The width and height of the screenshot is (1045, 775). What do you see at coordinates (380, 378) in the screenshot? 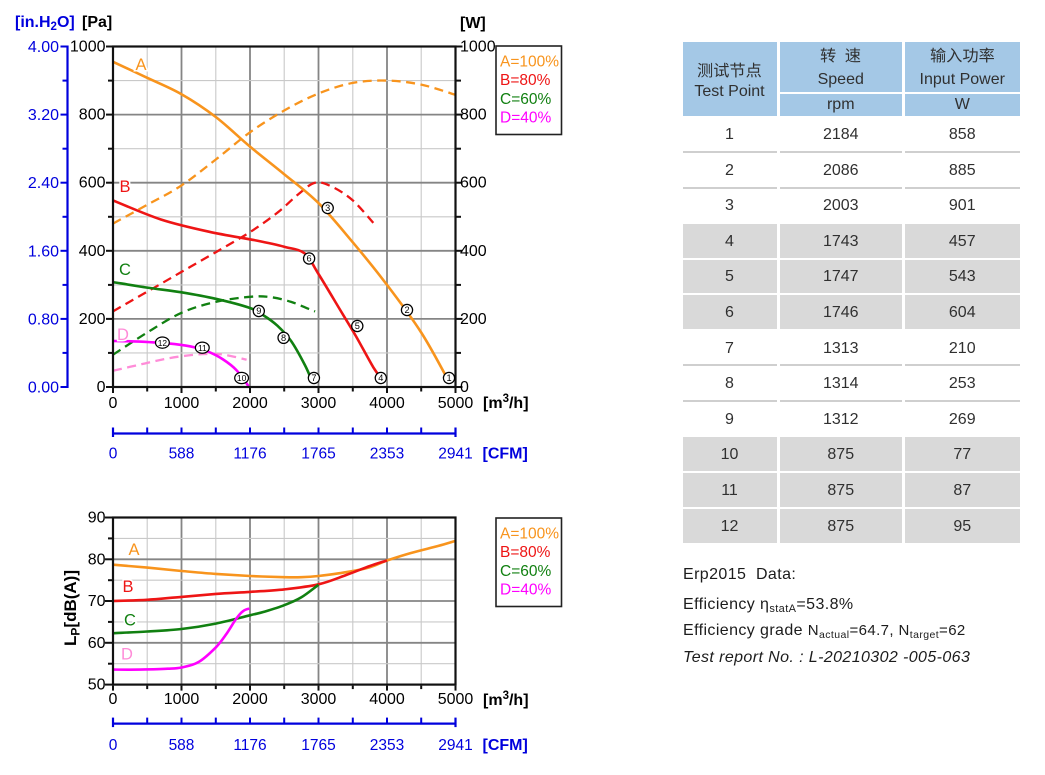
I see `svg-text: 4` at bounding box center [380, 378].